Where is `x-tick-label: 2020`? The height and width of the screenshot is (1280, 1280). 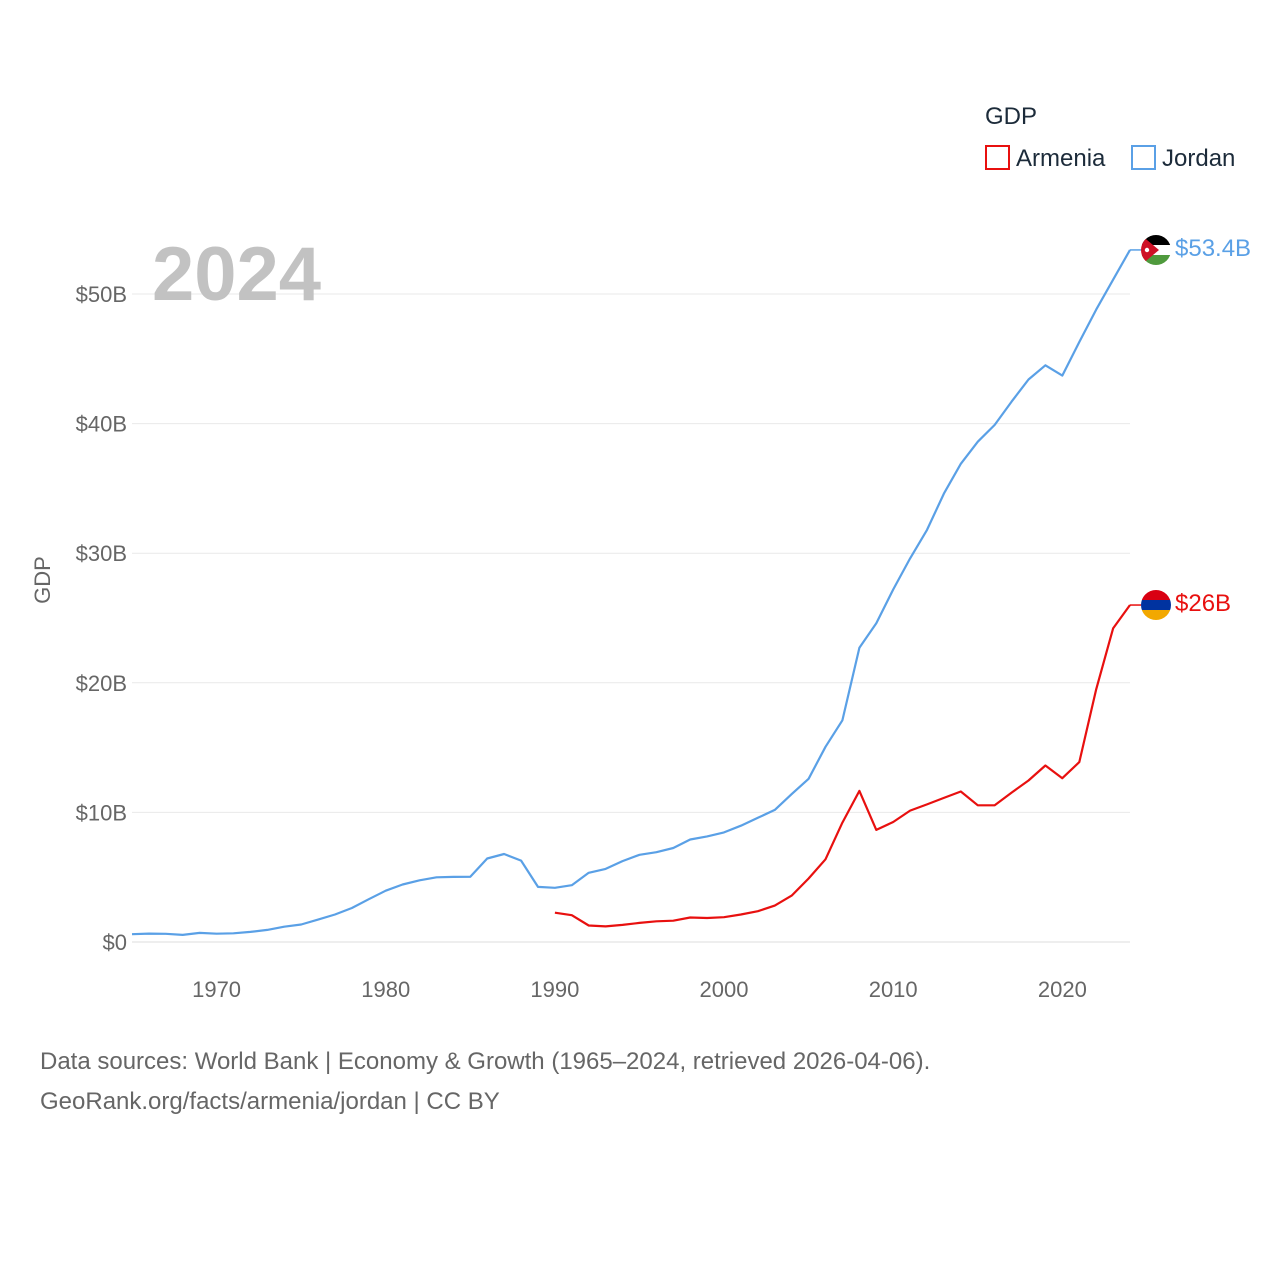 x-tick-label: 2020 is located at coordinates (1062, 989).